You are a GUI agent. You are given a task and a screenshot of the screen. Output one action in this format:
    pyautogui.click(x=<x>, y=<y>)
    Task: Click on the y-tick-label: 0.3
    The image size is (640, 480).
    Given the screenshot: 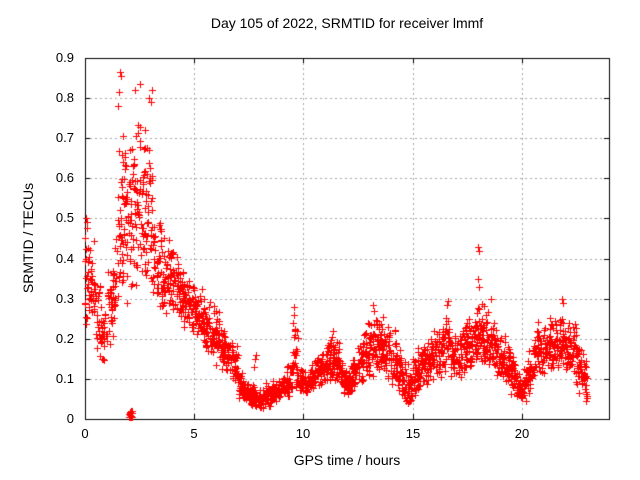 What is the action you would take?
    pyautogui.click(x=64, y=298)
    